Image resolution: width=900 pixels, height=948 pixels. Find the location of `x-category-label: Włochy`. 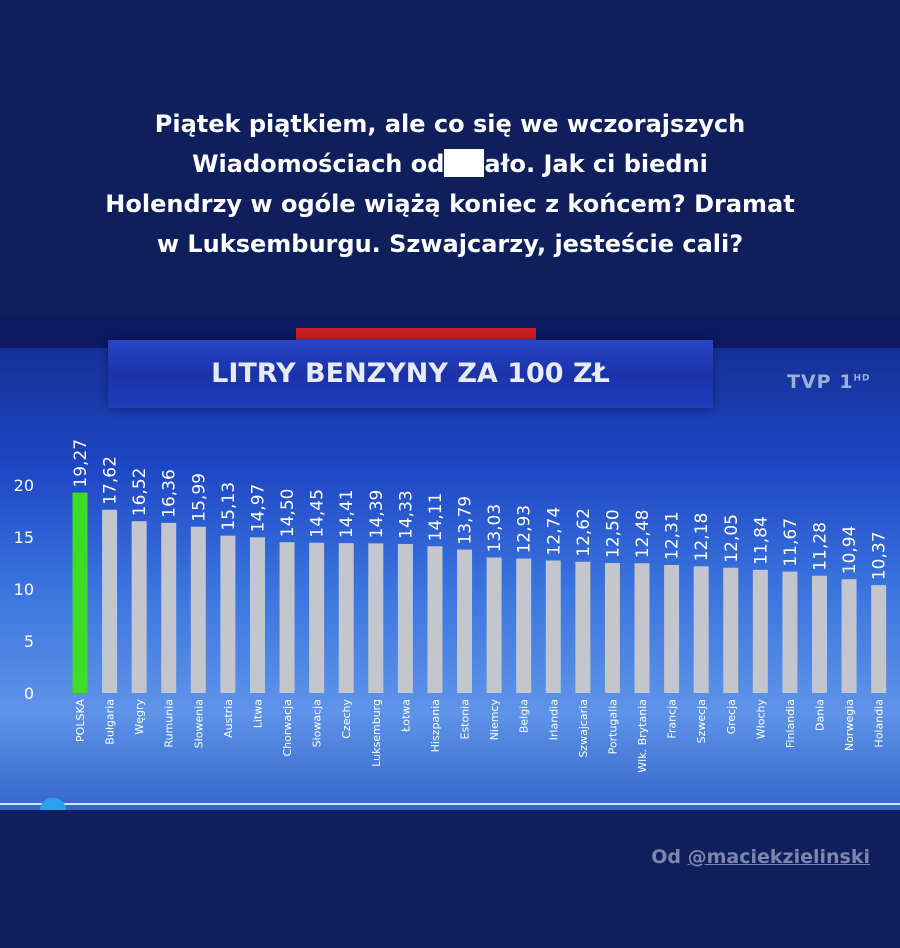

x-category-label: Włochy is located at coordinates (760, 719).